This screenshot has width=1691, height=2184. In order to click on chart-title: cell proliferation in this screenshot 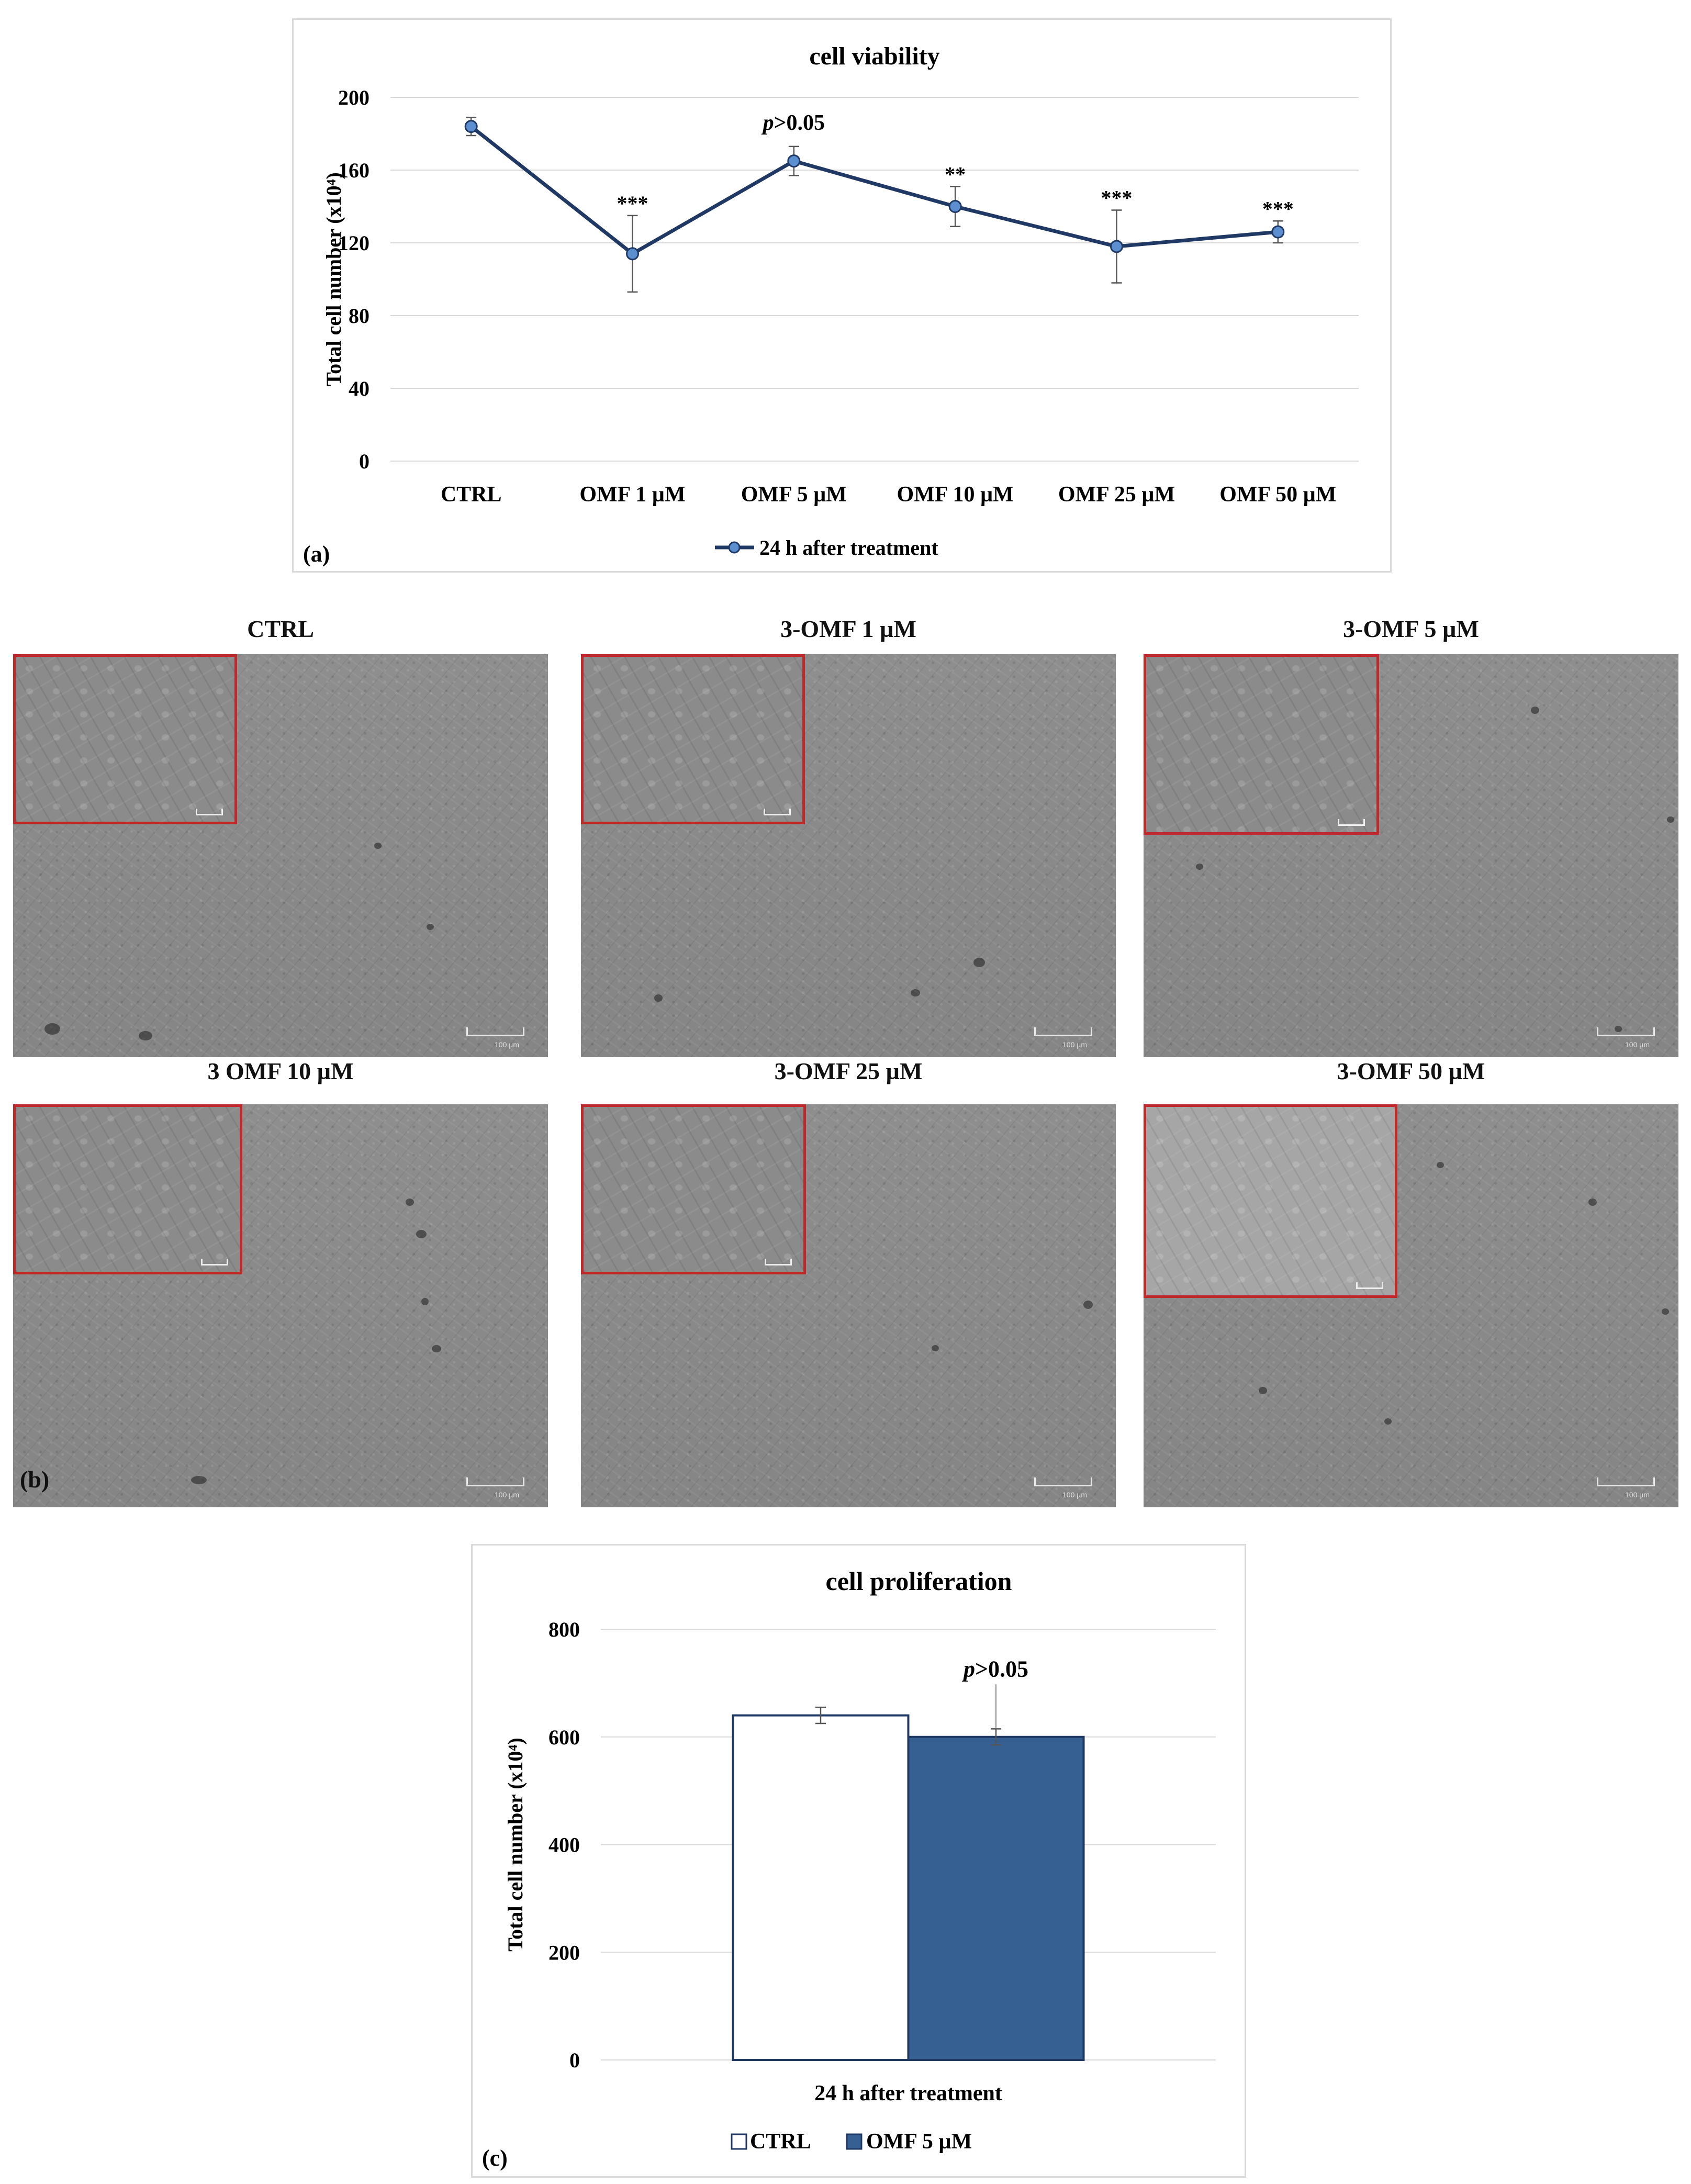, I will do `click(919, 1581)`.